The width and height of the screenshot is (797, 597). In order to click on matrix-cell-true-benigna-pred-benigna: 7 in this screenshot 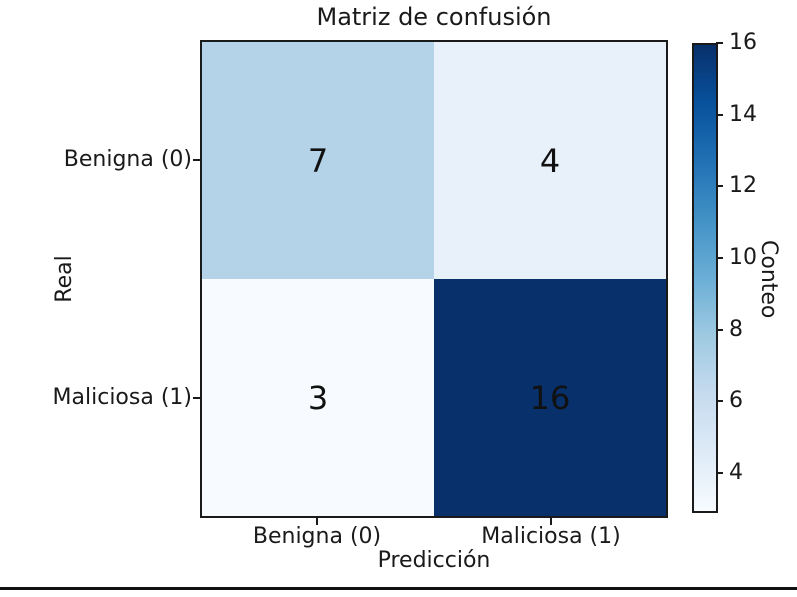, I will do `click(318, 160)`.